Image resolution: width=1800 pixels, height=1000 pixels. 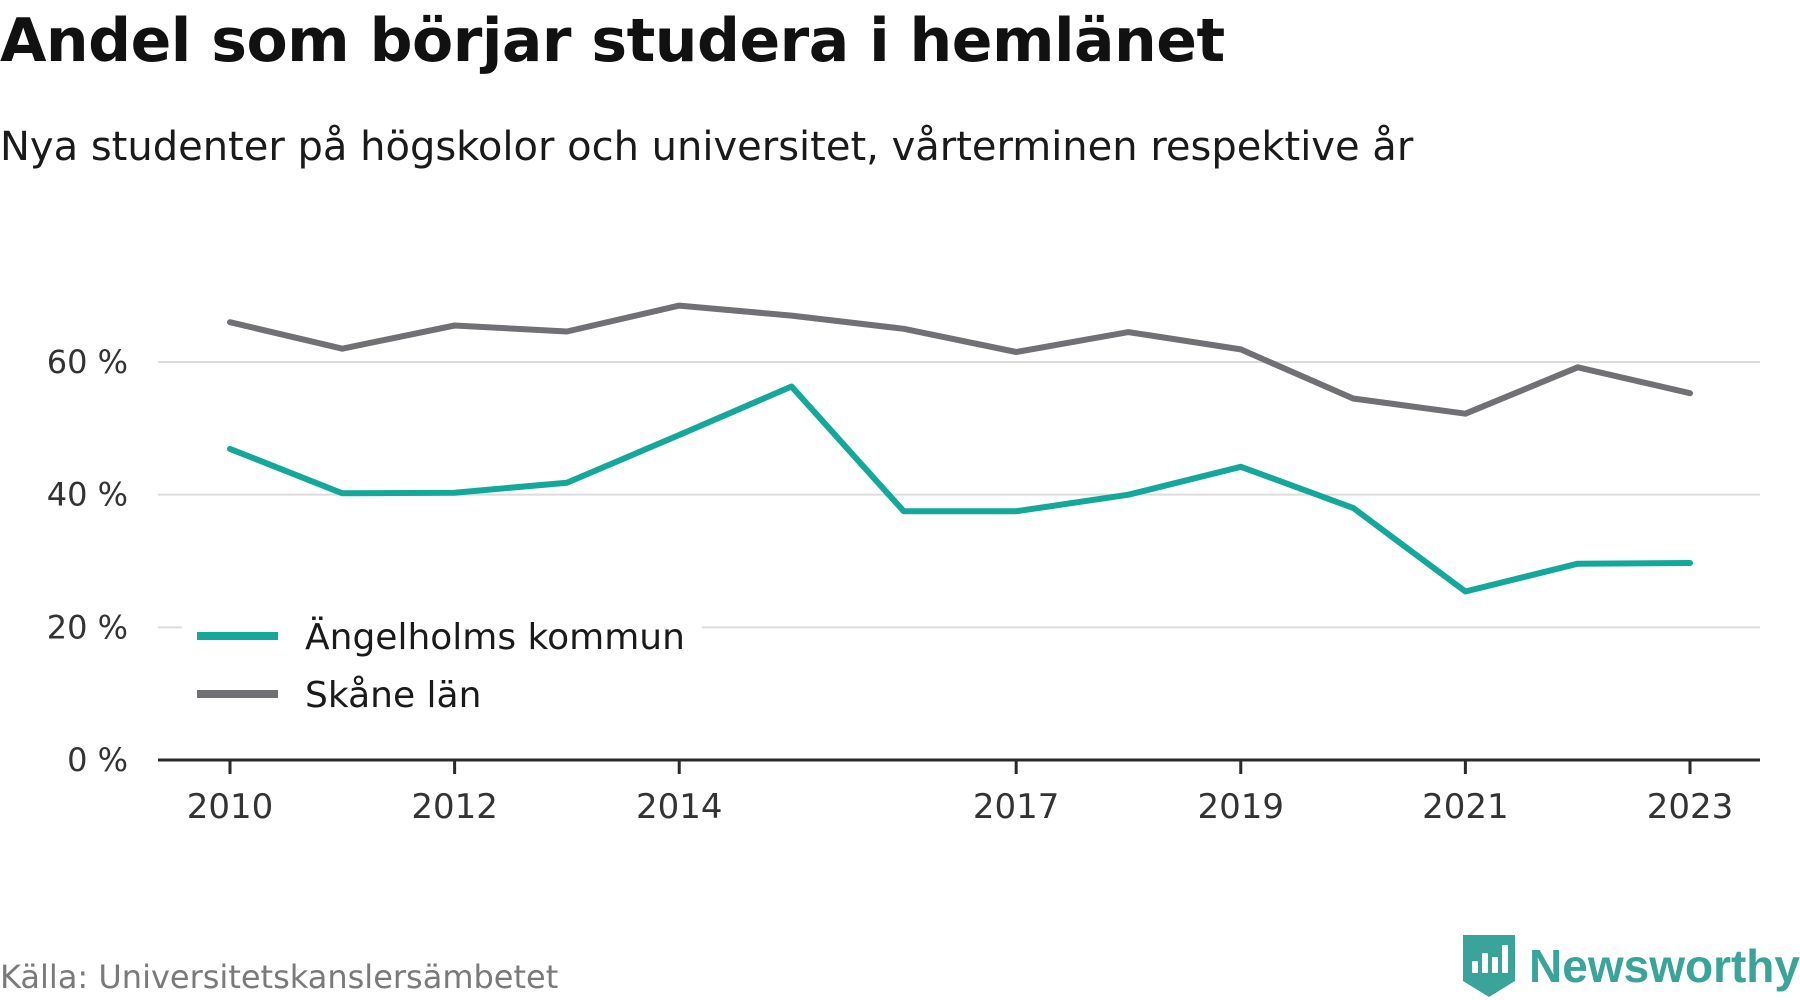 I want to click on chart-title: Andel som börjar studera i hemlänet, so click(x=612, y=41).